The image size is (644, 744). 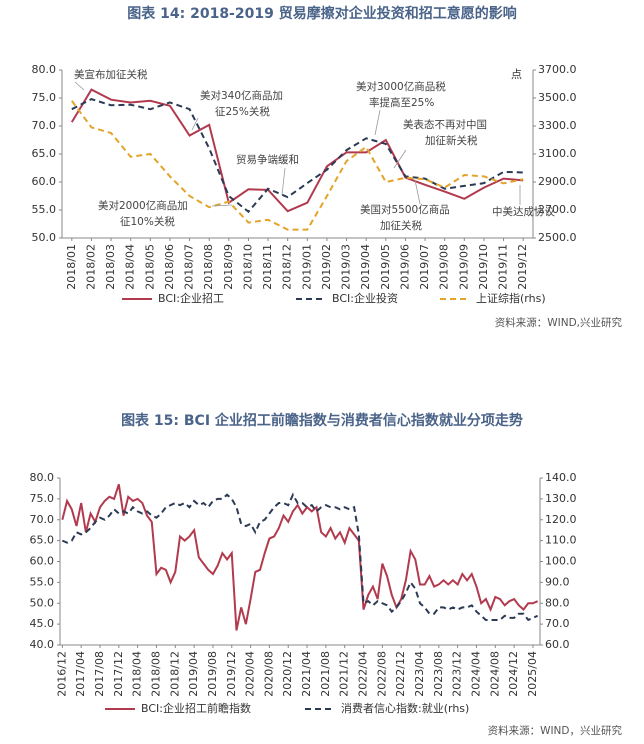 I want to click on annotation: 美对3000亿商品税, so click(x=401, y=86).